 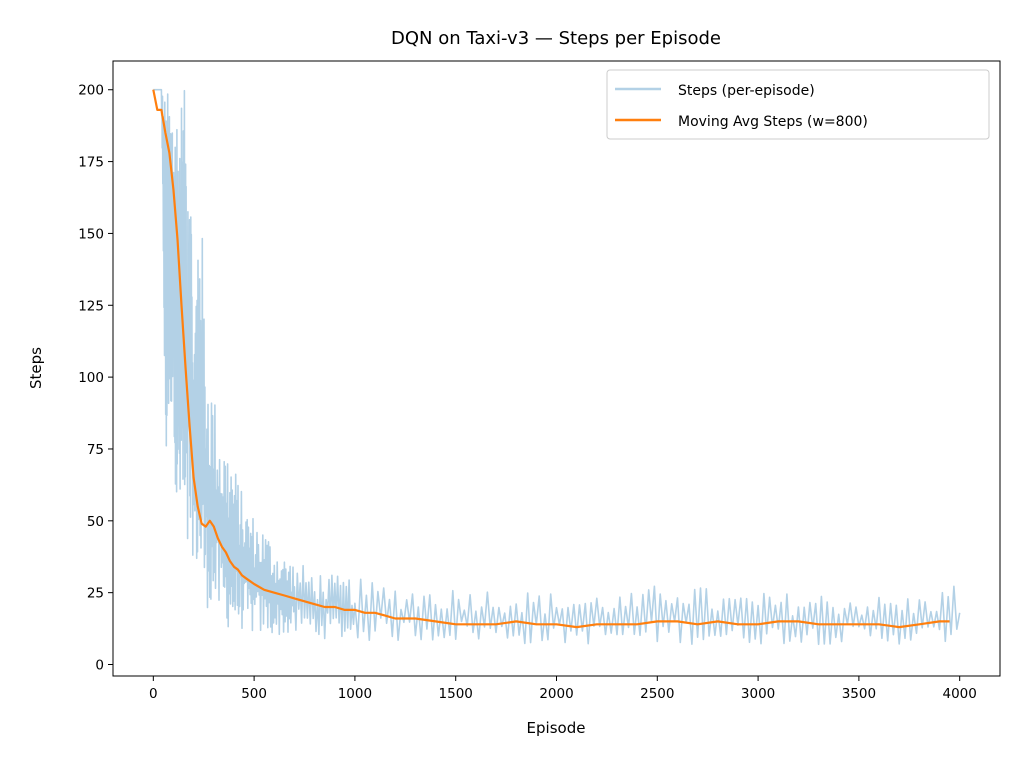 What do you see at coordinates (657, 694) in the screenshot?
I see `x-tick-label: 2500` at bounding box center [657, 694].